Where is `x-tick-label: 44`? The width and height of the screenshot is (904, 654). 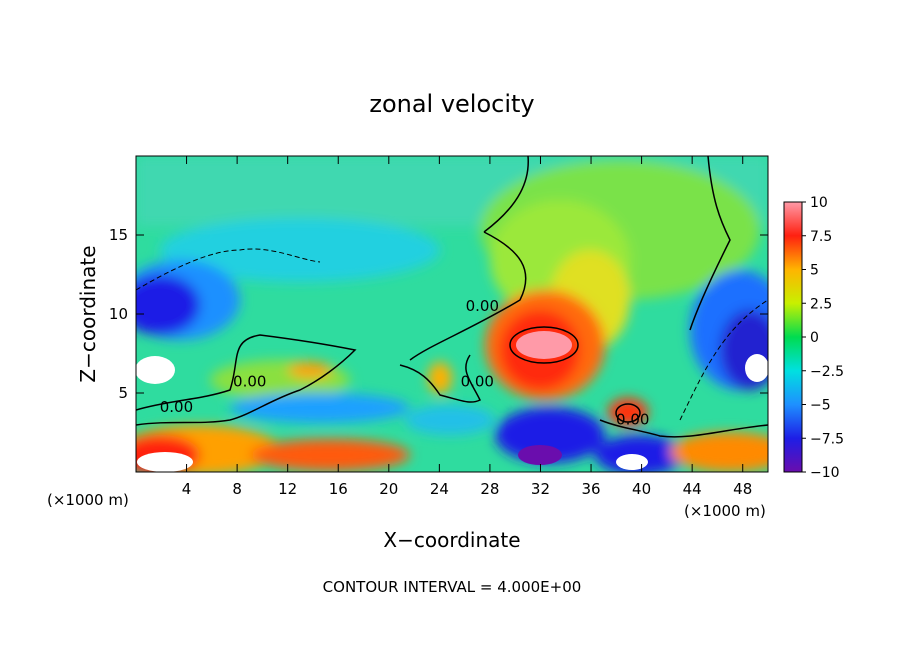 x-tick-label: 44 is located at coordinates (692, 489).